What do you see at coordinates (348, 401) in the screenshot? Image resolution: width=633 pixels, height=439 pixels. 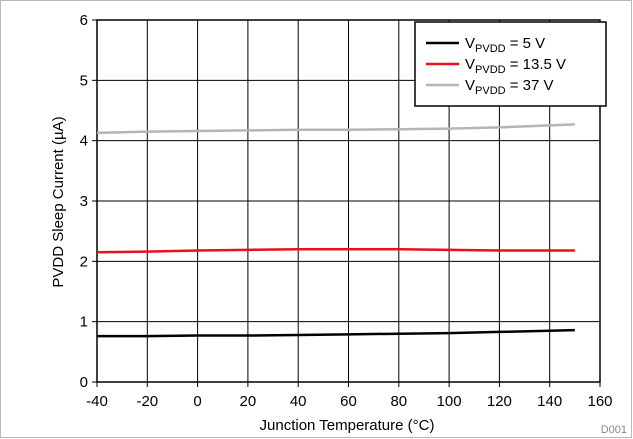 I see `x-tick-label: 60` at bounding box center [348, 401].